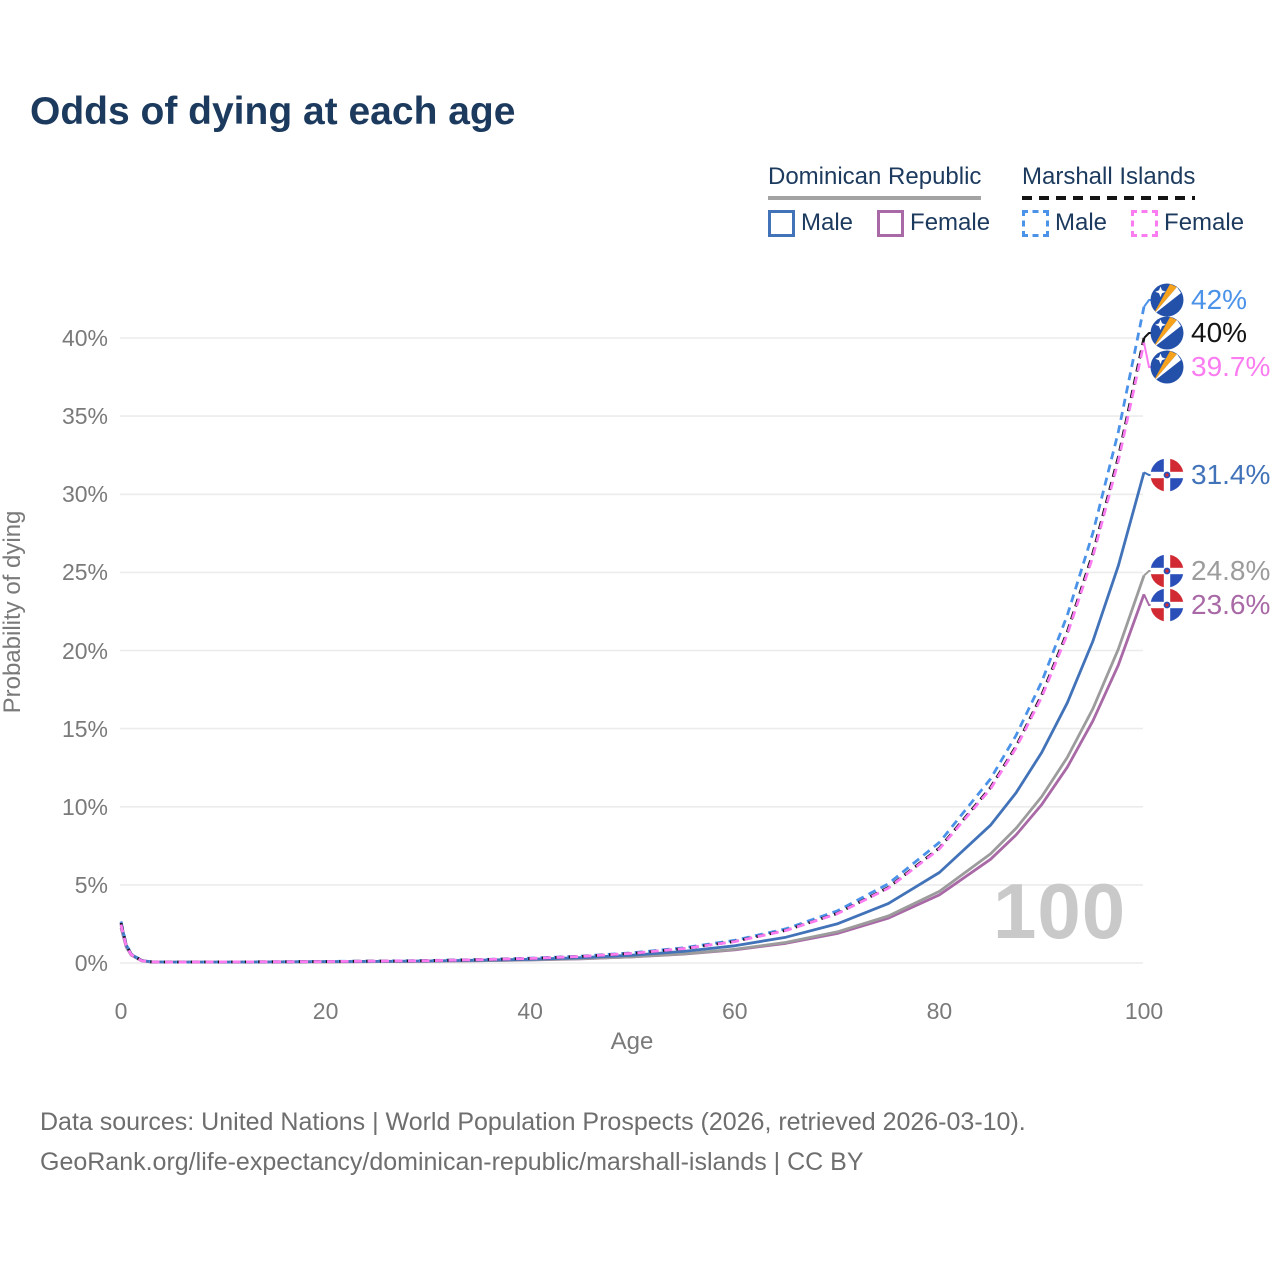 Image resolution: width=1280 pixels, height=1280 pixels. Describe the element at coordinates (84, 572) in the screenshot. I see `y-tick-label: 25%` at that location.